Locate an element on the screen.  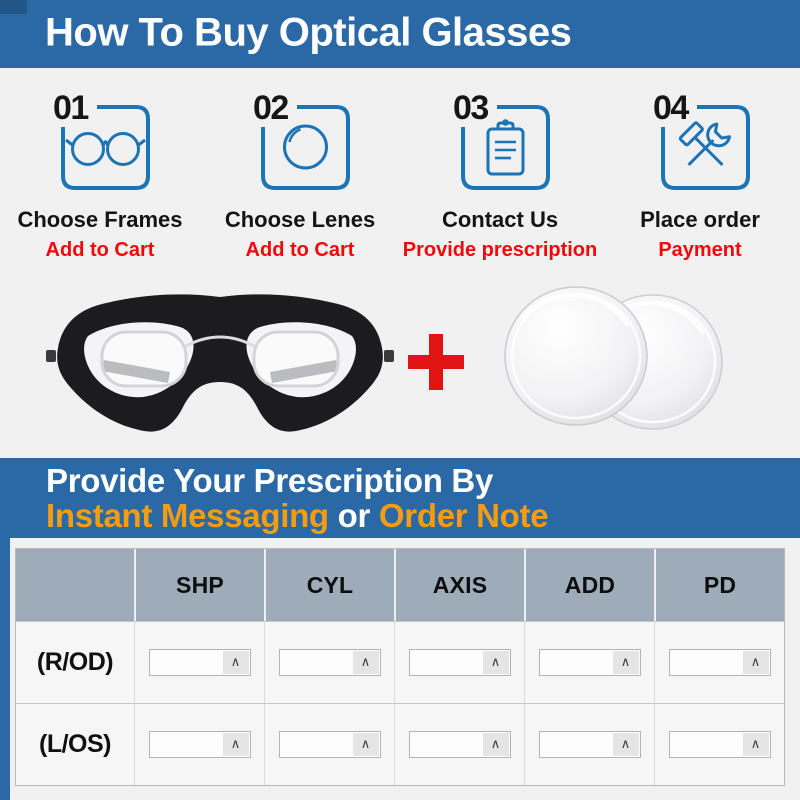
step-choose-lenses: 02 Choose Lenes Add to Cart is located at coordinates (300, 172).